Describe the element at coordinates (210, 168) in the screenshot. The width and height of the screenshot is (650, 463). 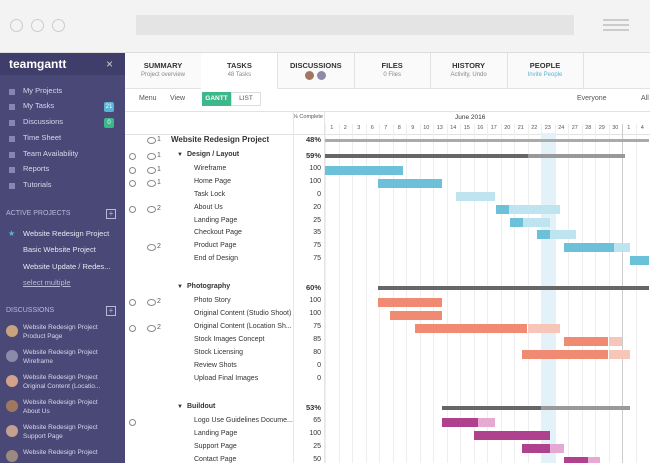
I see `task-name: Wireframe` at that location.